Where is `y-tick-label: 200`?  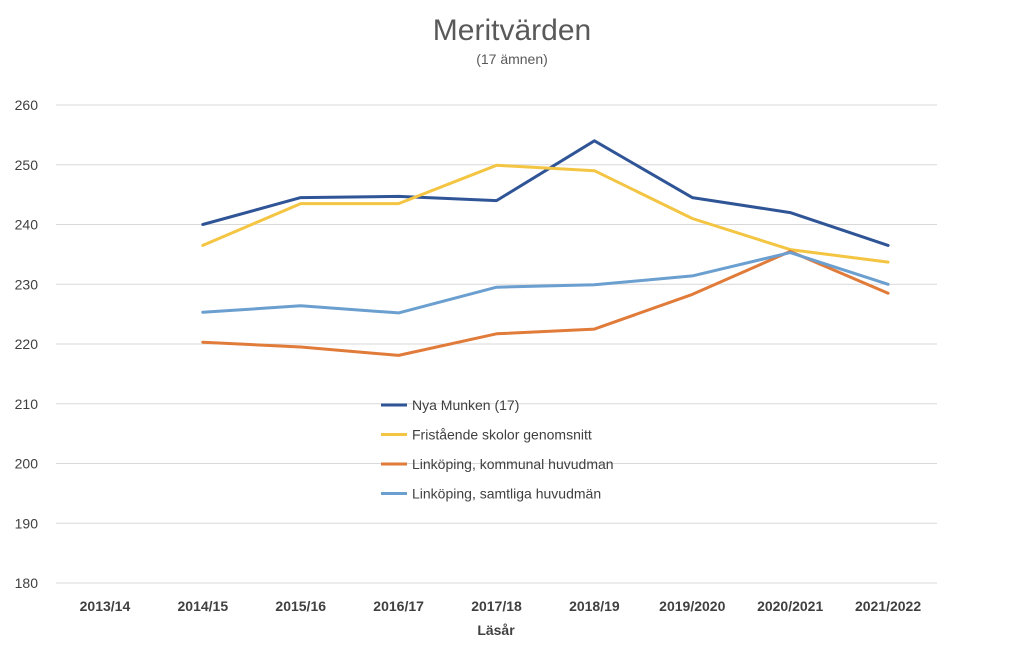
y-tick-label: 200 is located at coordinates (27, 464).